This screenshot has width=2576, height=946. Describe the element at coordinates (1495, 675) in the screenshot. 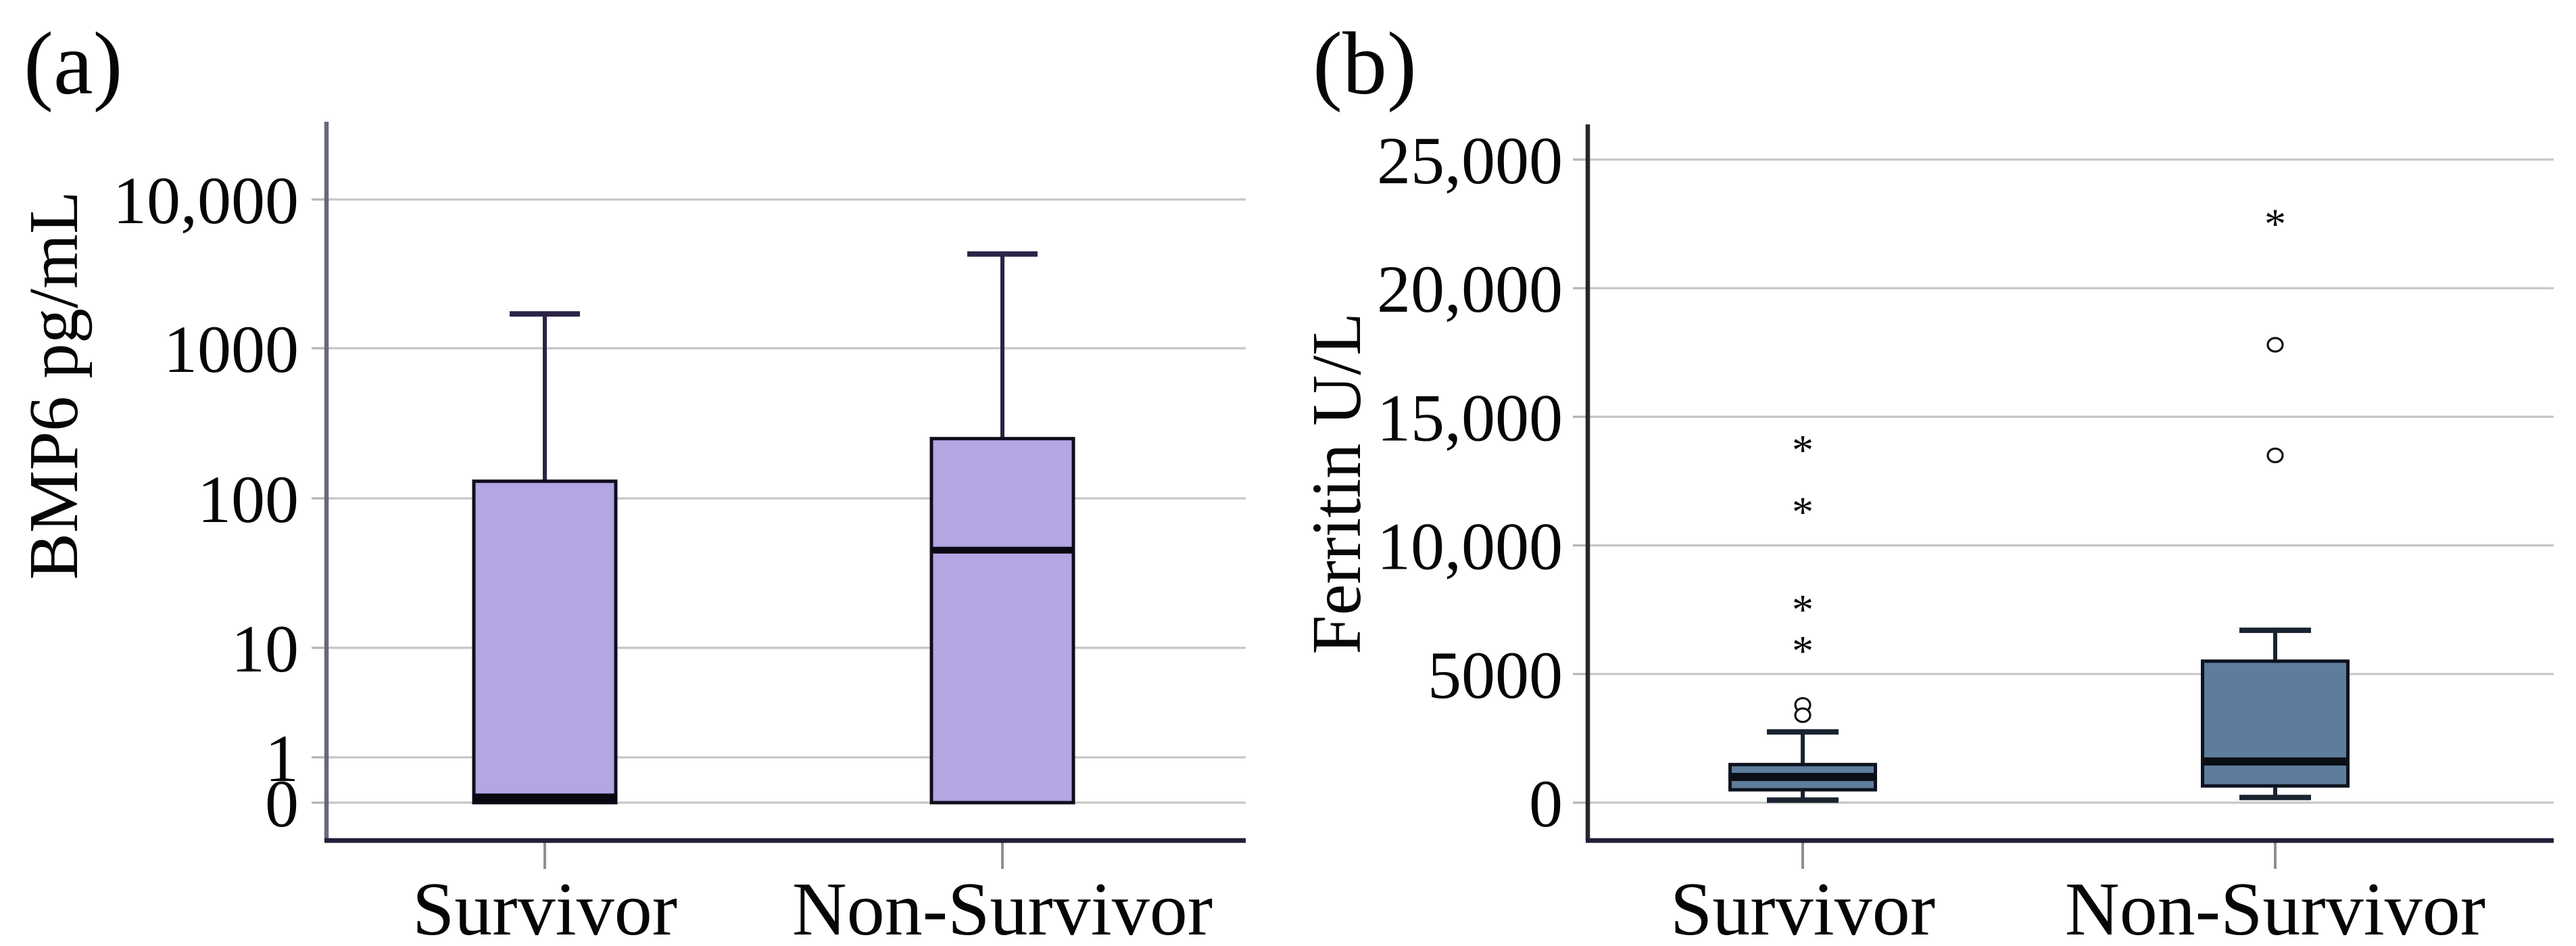

I see `y-tick-label: 5000` at that location.